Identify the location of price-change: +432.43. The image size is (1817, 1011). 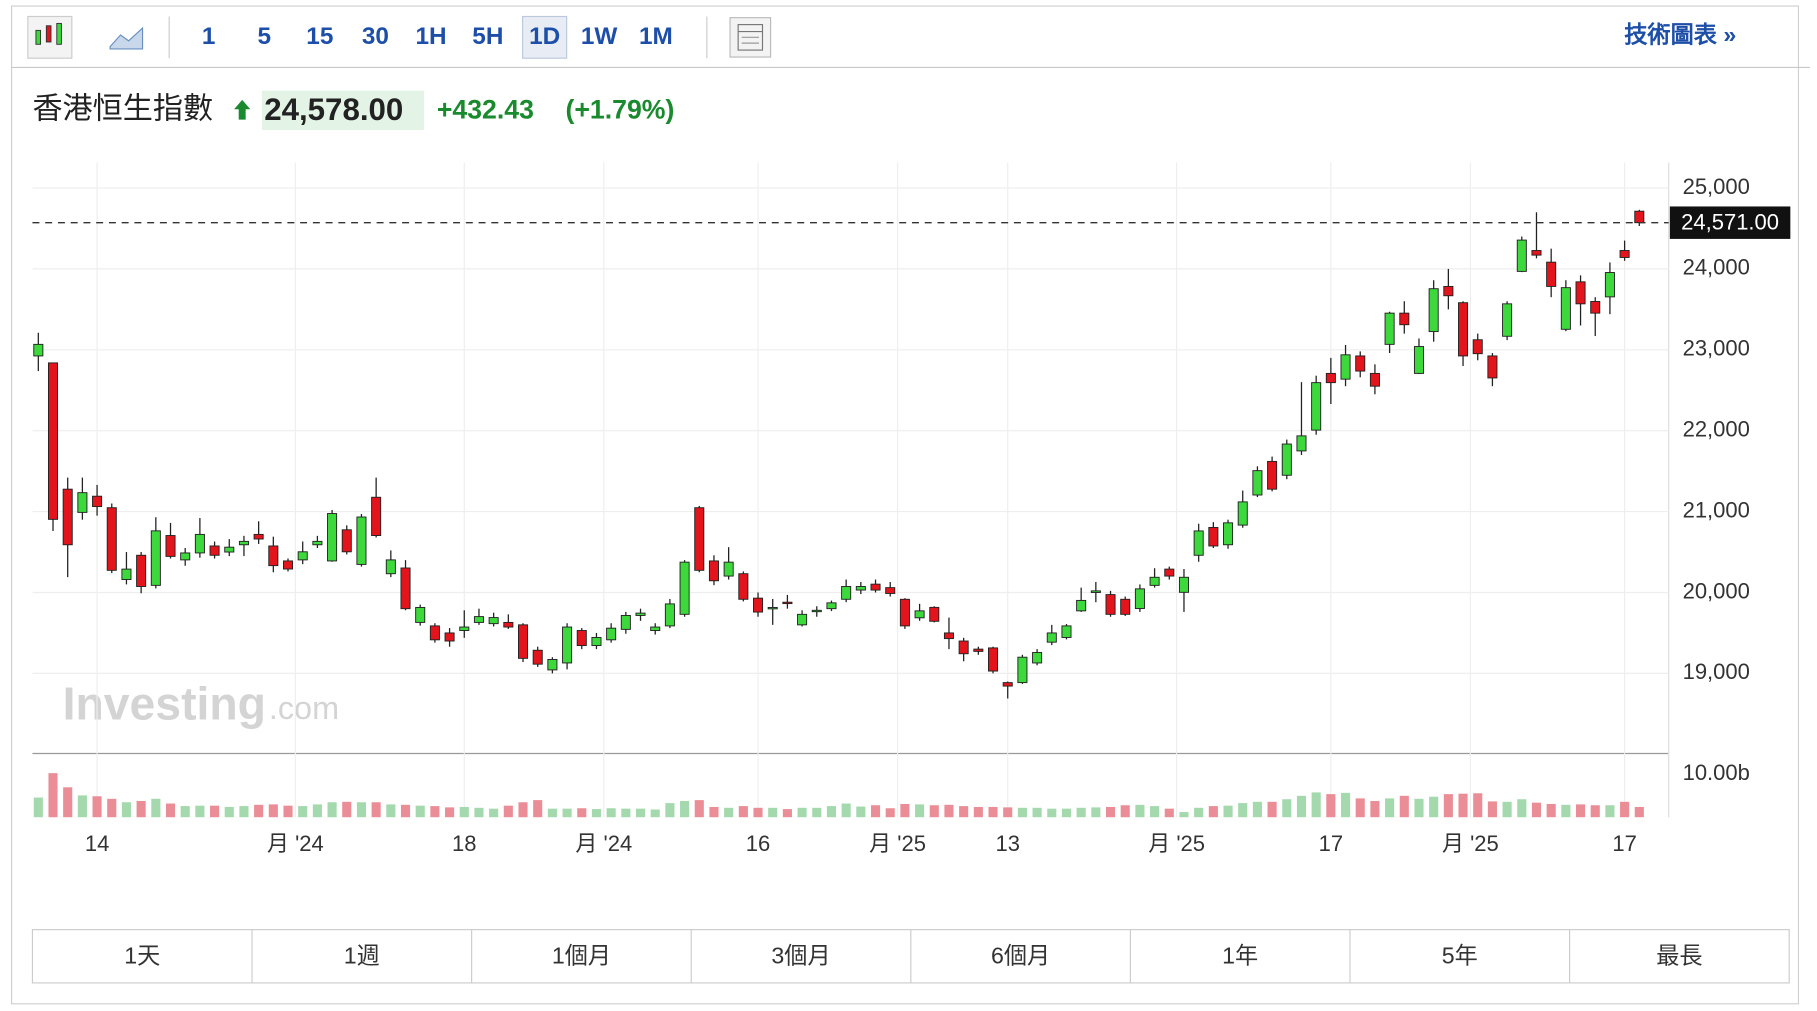
(485, 110).